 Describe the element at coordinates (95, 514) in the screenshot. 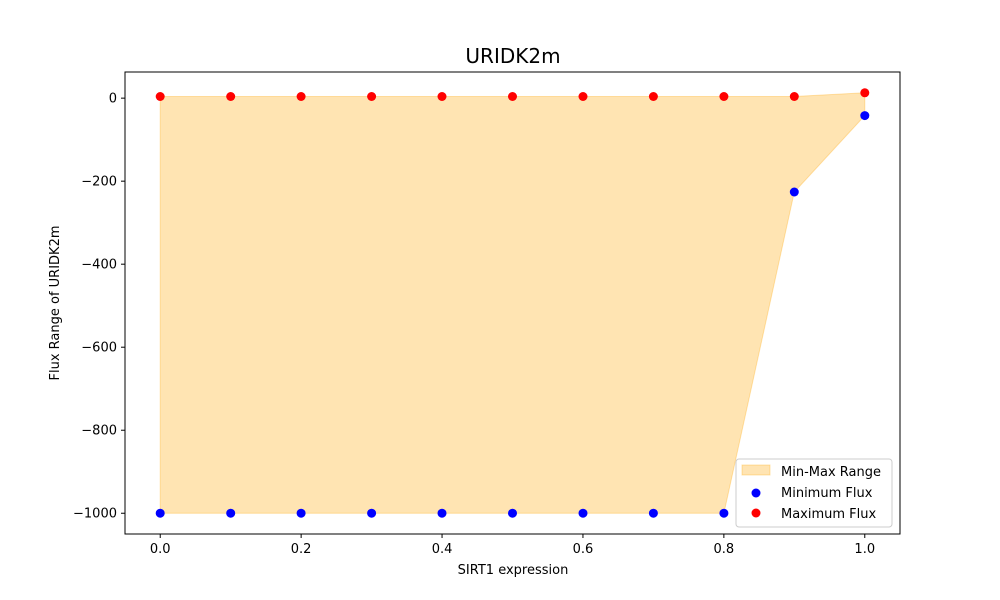

I see `y-tick-label: −1000` at that location.